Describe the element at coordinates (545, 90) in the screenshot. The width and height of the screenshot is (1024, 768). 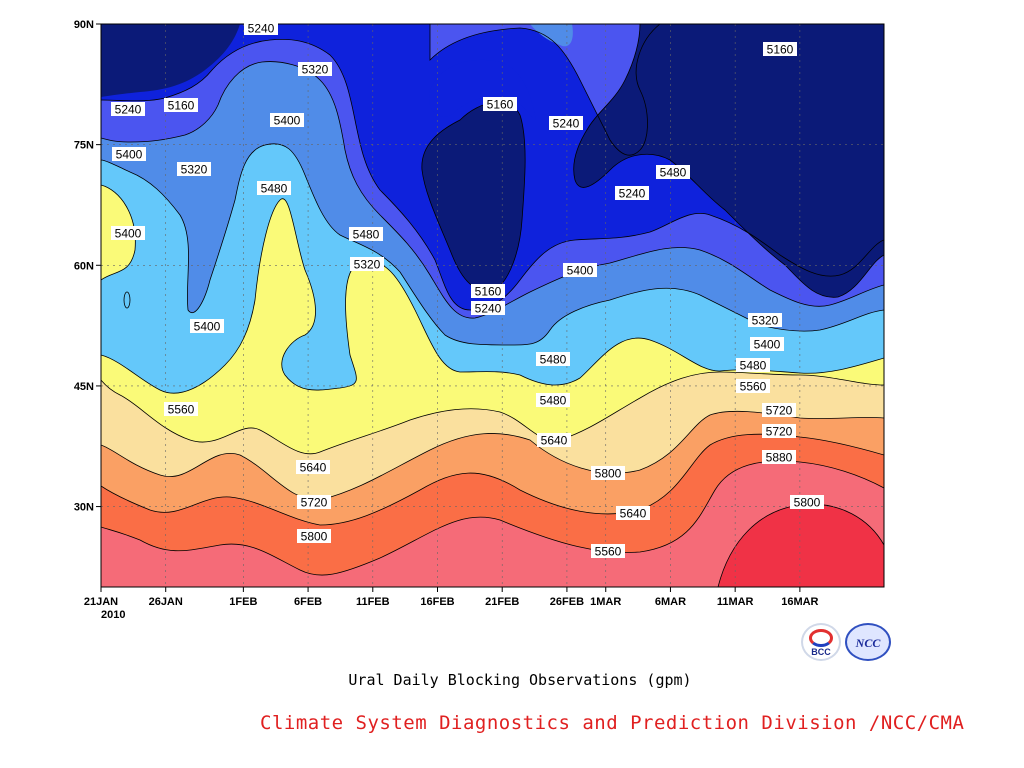
I see `contour-line-5240b` at that location.